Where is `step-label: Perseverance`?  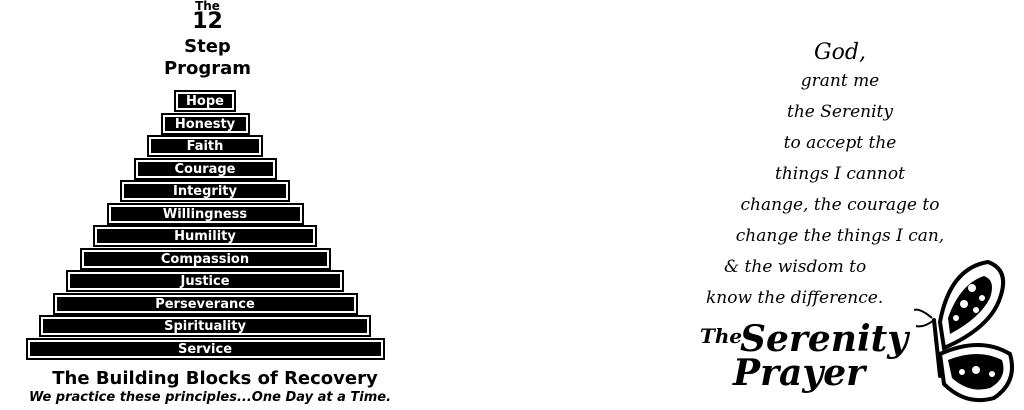 step-label: Perseverance is located at coordinates (205, 304).